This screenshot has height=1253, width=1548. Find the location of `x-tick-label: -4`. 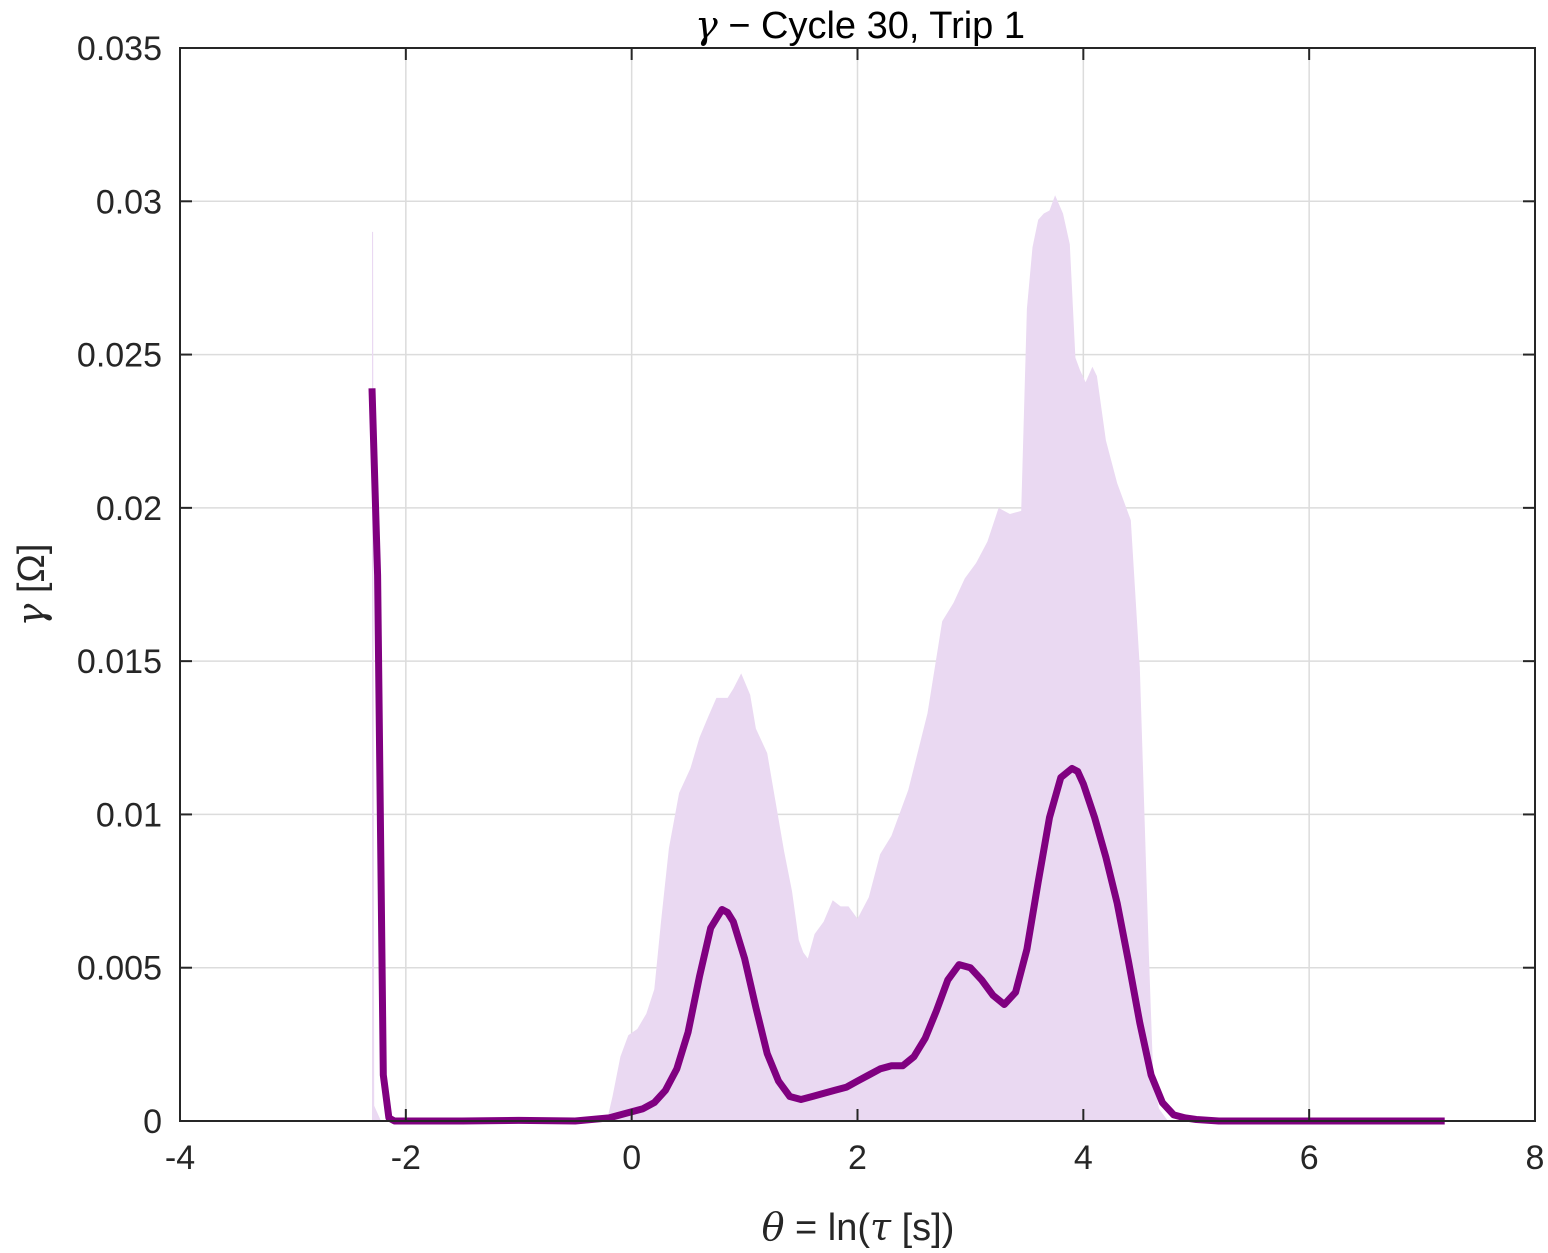

x-tick-label: -4 is located at coordinates (180, 1158).